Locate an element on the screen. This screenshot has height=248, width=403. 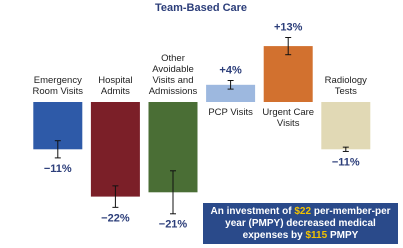
highlight: $115 is located at coordinates (316, 235).